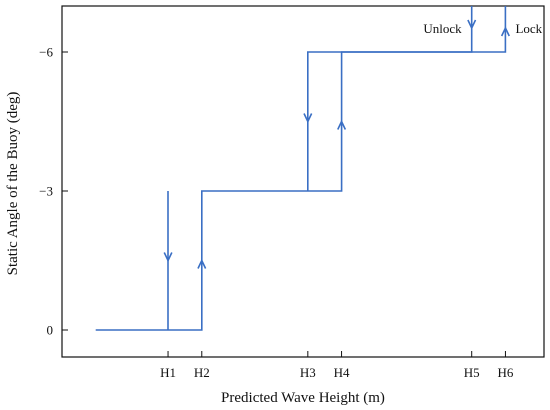 This screenshot has width=550, height=410. Describe the element at coordinates (505, 372) in the screenshot. I see `x-tick-label-h6: H6` at that location.